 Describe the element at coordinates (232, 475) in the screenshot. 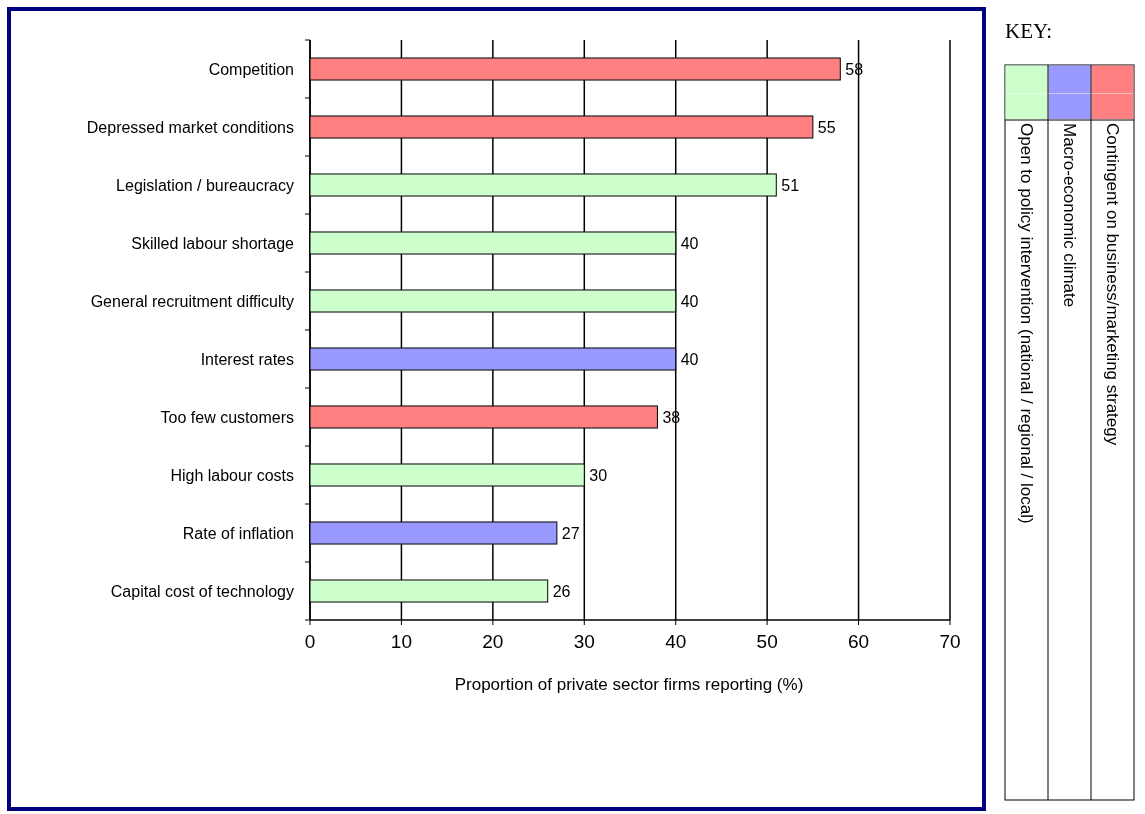

I see `y-tick-label: High labour costs` at that location.